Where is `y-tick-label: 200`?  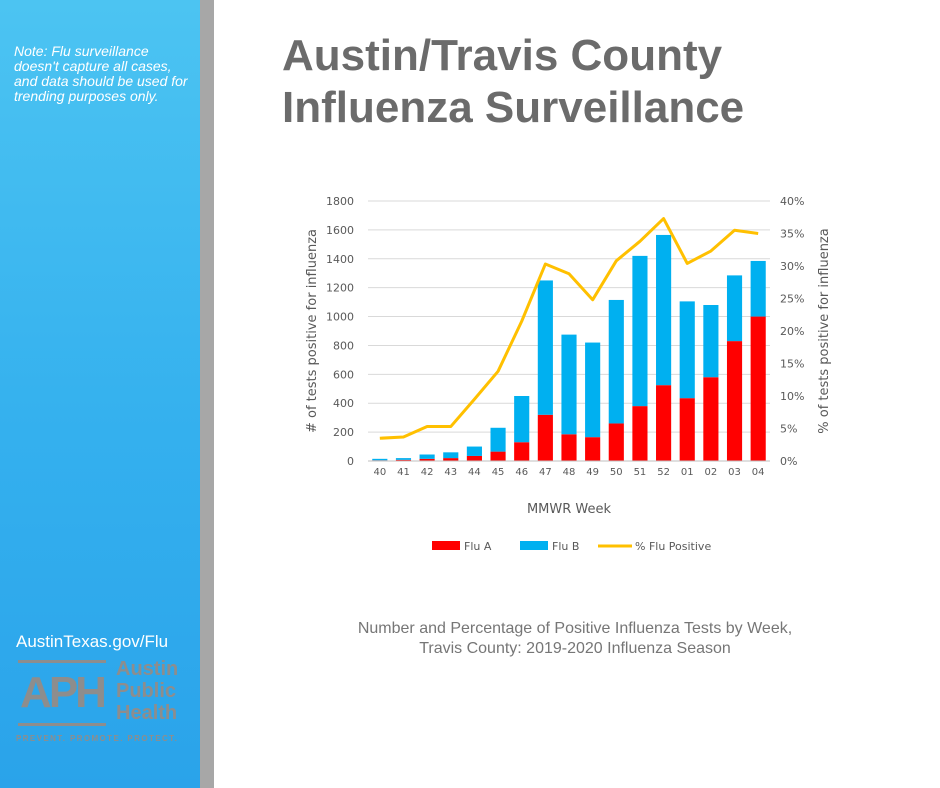 y-tick-label: 200 is located at coordinates (343, 432).